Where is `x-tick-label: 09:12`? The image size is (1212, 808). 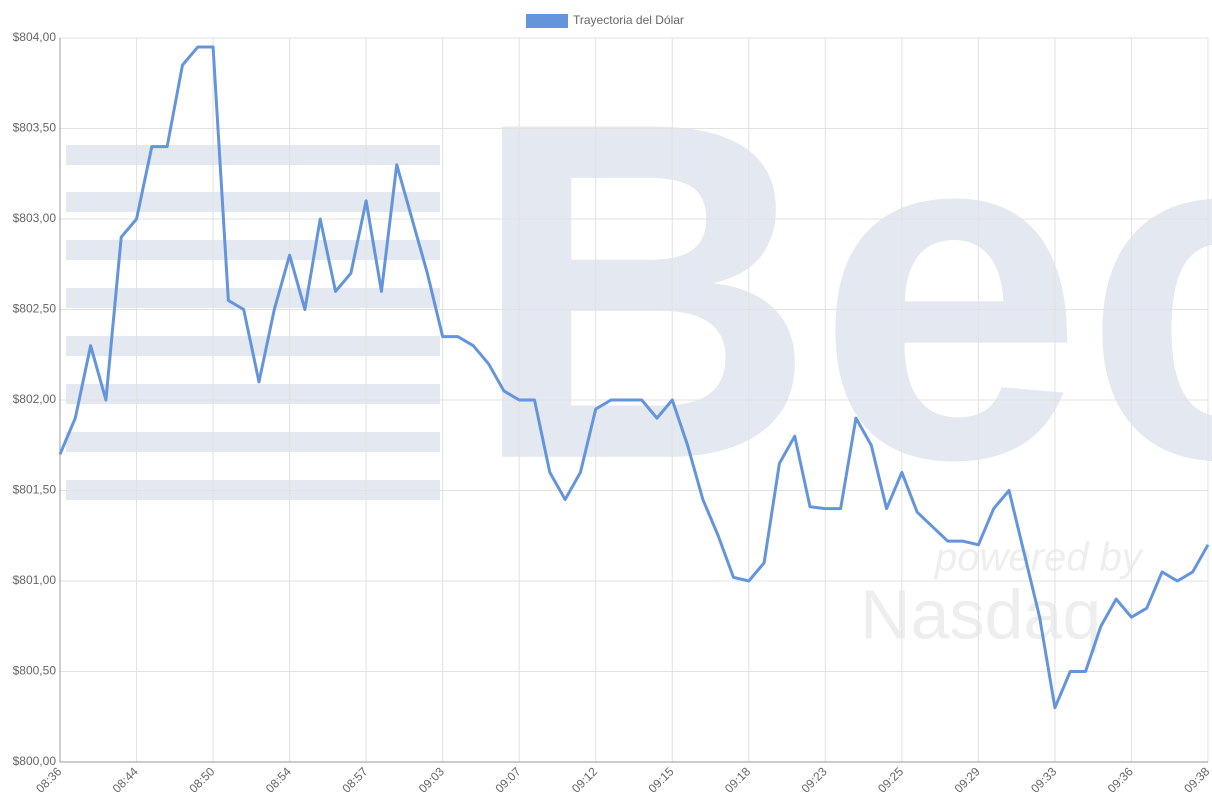 x-tick-label: 09:12 is located at coordinates (584, 779).